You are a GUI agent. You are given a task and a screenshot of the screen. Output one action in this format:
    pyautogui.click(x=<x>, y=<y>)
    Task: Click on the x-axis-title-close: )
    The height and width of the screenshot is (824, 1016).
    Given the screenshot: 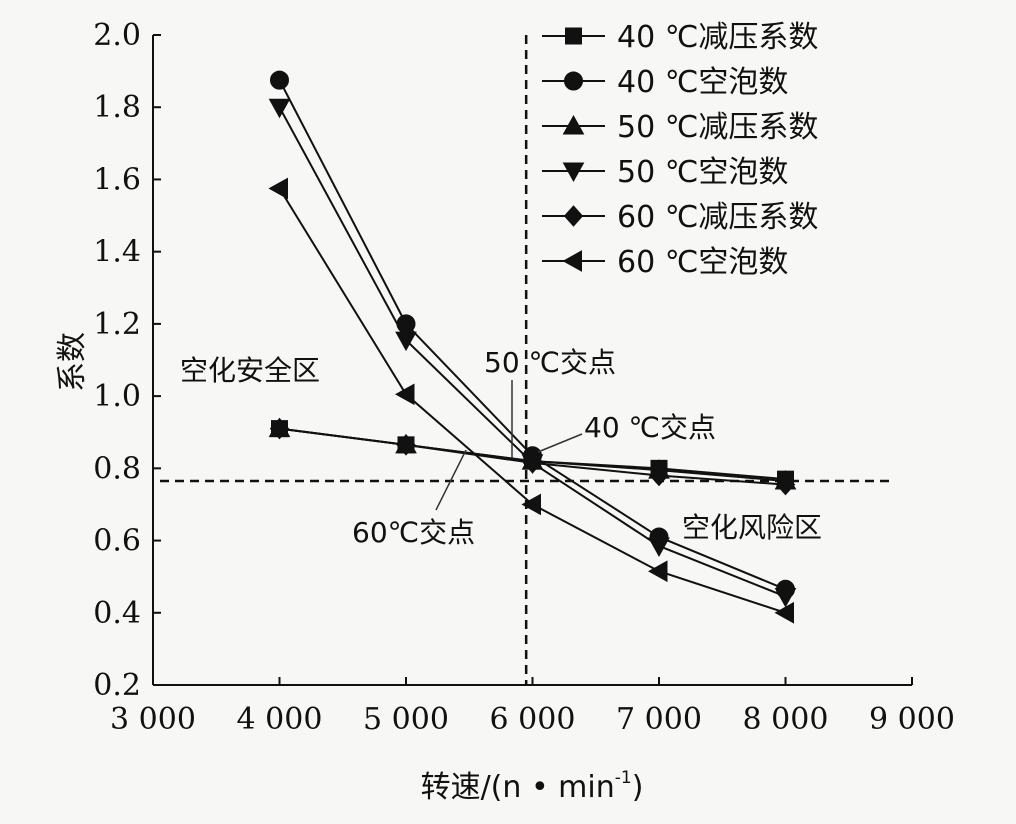 What is the action you would take?
    pyautogui.click(x=638, y=787)
    